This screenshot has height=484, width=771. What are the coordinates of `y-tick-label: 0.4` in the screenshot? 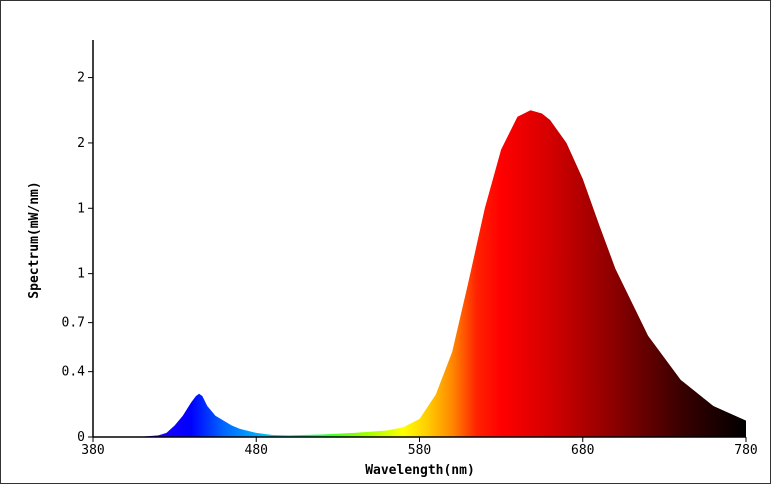 It's located at (74, 372).